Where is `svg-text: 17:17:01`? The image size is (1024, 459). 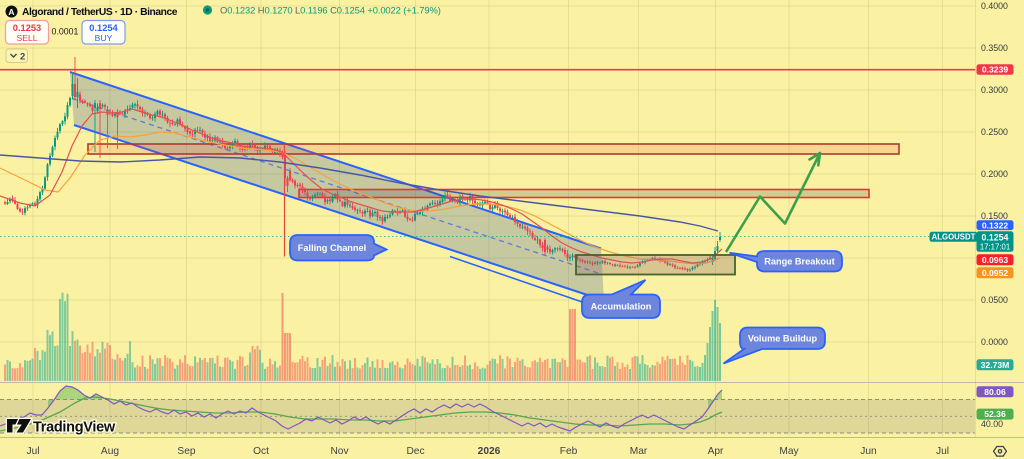 svg-text: 17:17:01 is located at coordinates (995, 247).